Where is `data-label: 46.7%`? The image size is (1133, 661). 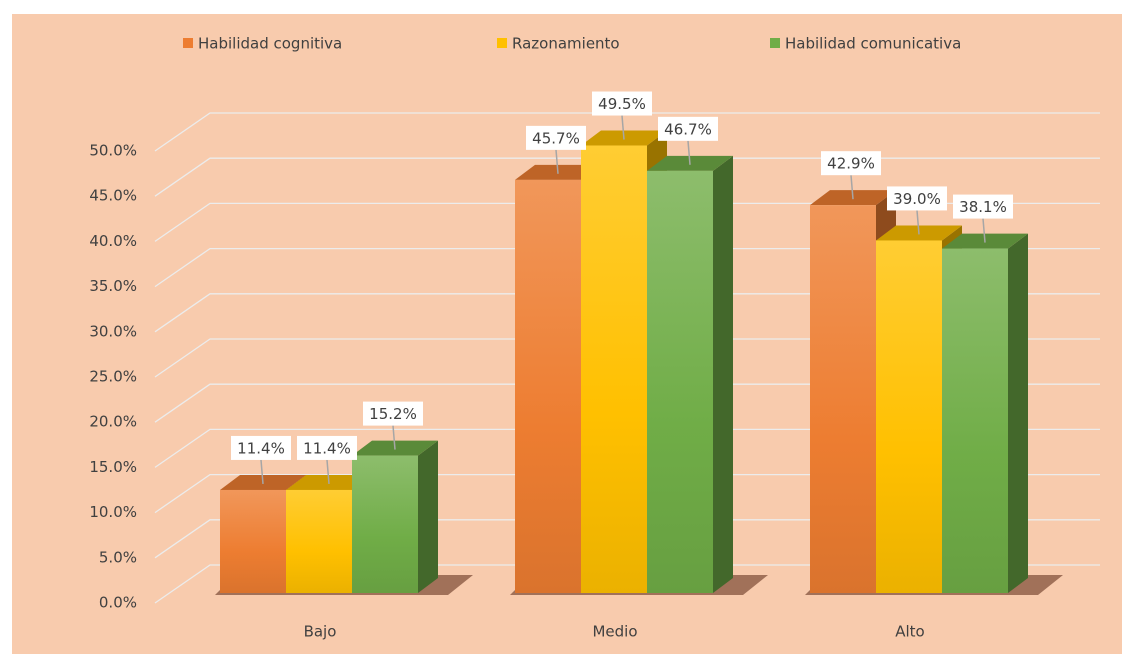 data-label: 46.7% is located at coordinates (688, 129).